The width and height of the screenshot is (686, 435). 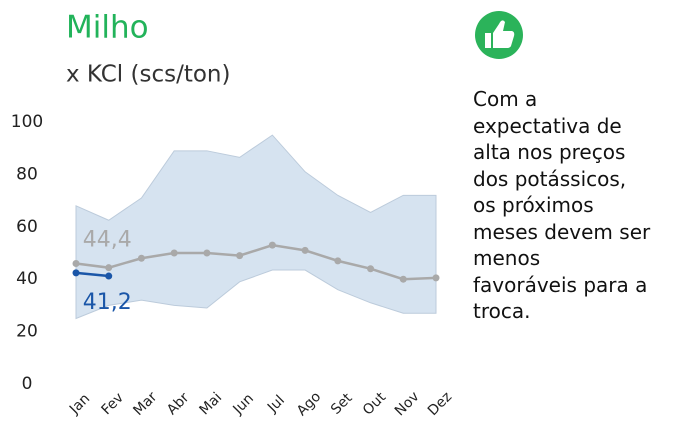 I want to click on note-line: menos, so click(x=507, y=258).